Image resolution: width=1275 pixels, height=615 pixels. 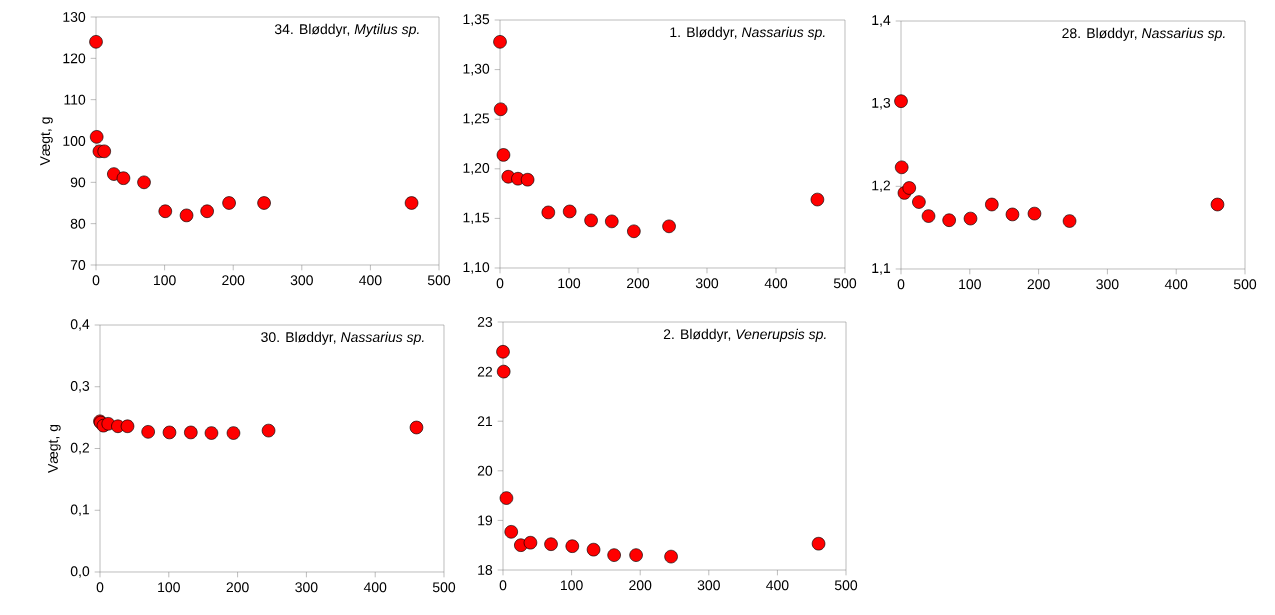 I want to click on y-tick-label: 18, so click(x=485, y=570).